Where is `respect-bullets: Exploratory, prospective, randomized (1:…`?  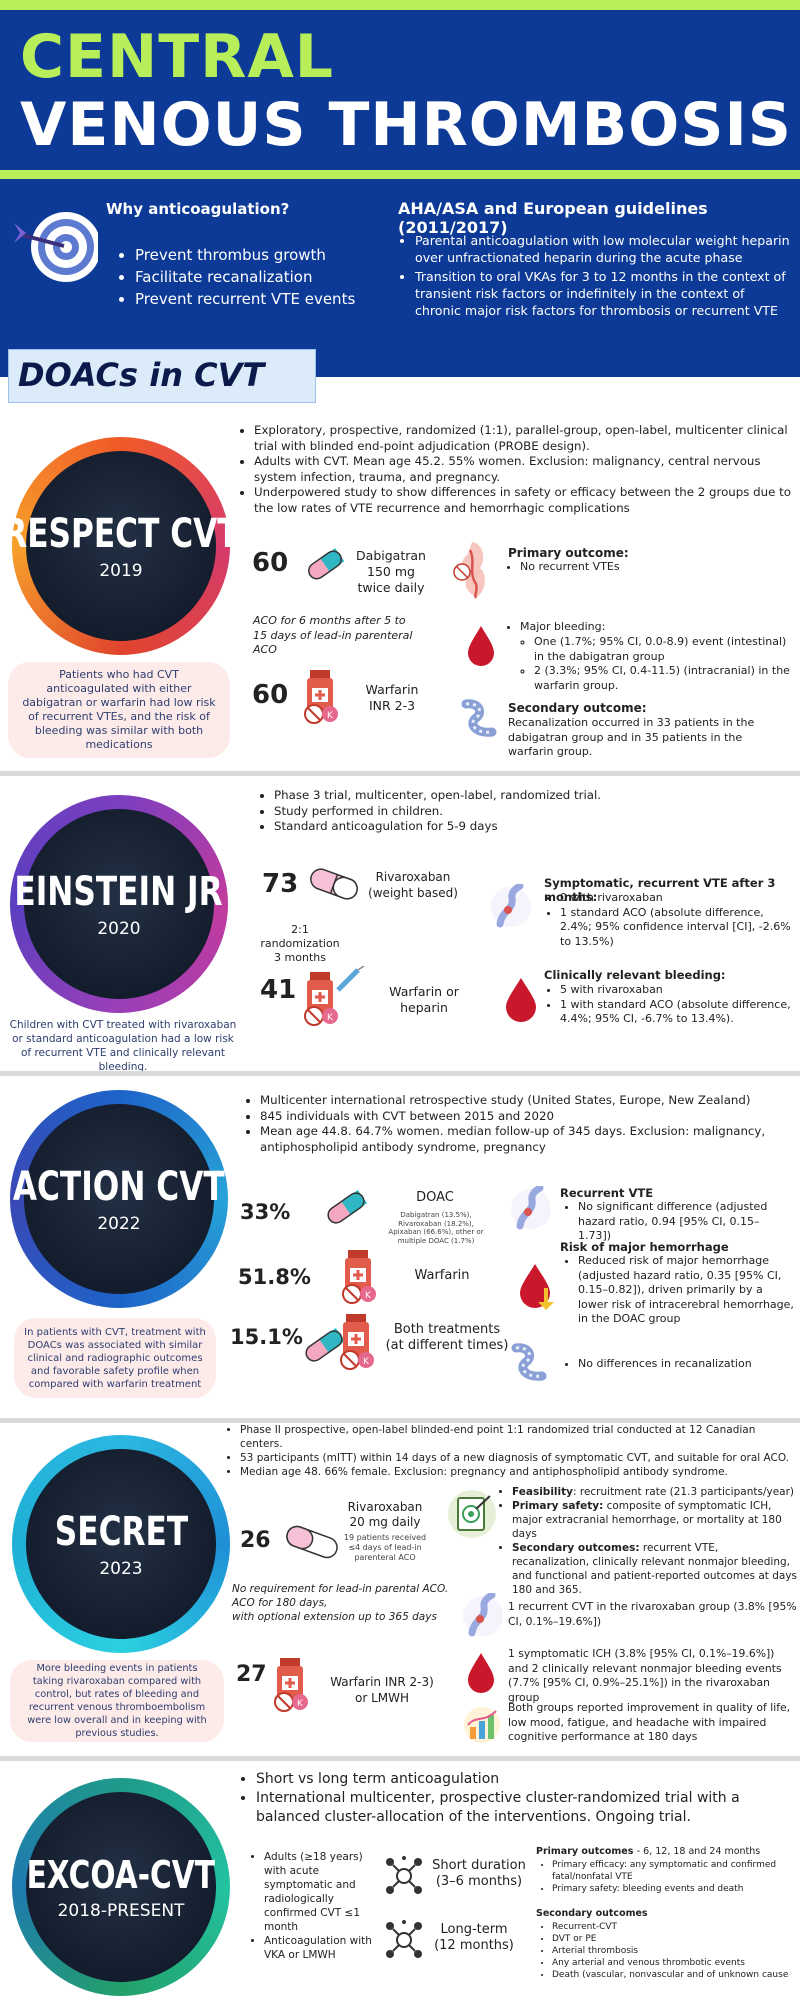 respect-bullets: Exploratory, prospective, randomized (1:… is located at coordinates (517, 469).